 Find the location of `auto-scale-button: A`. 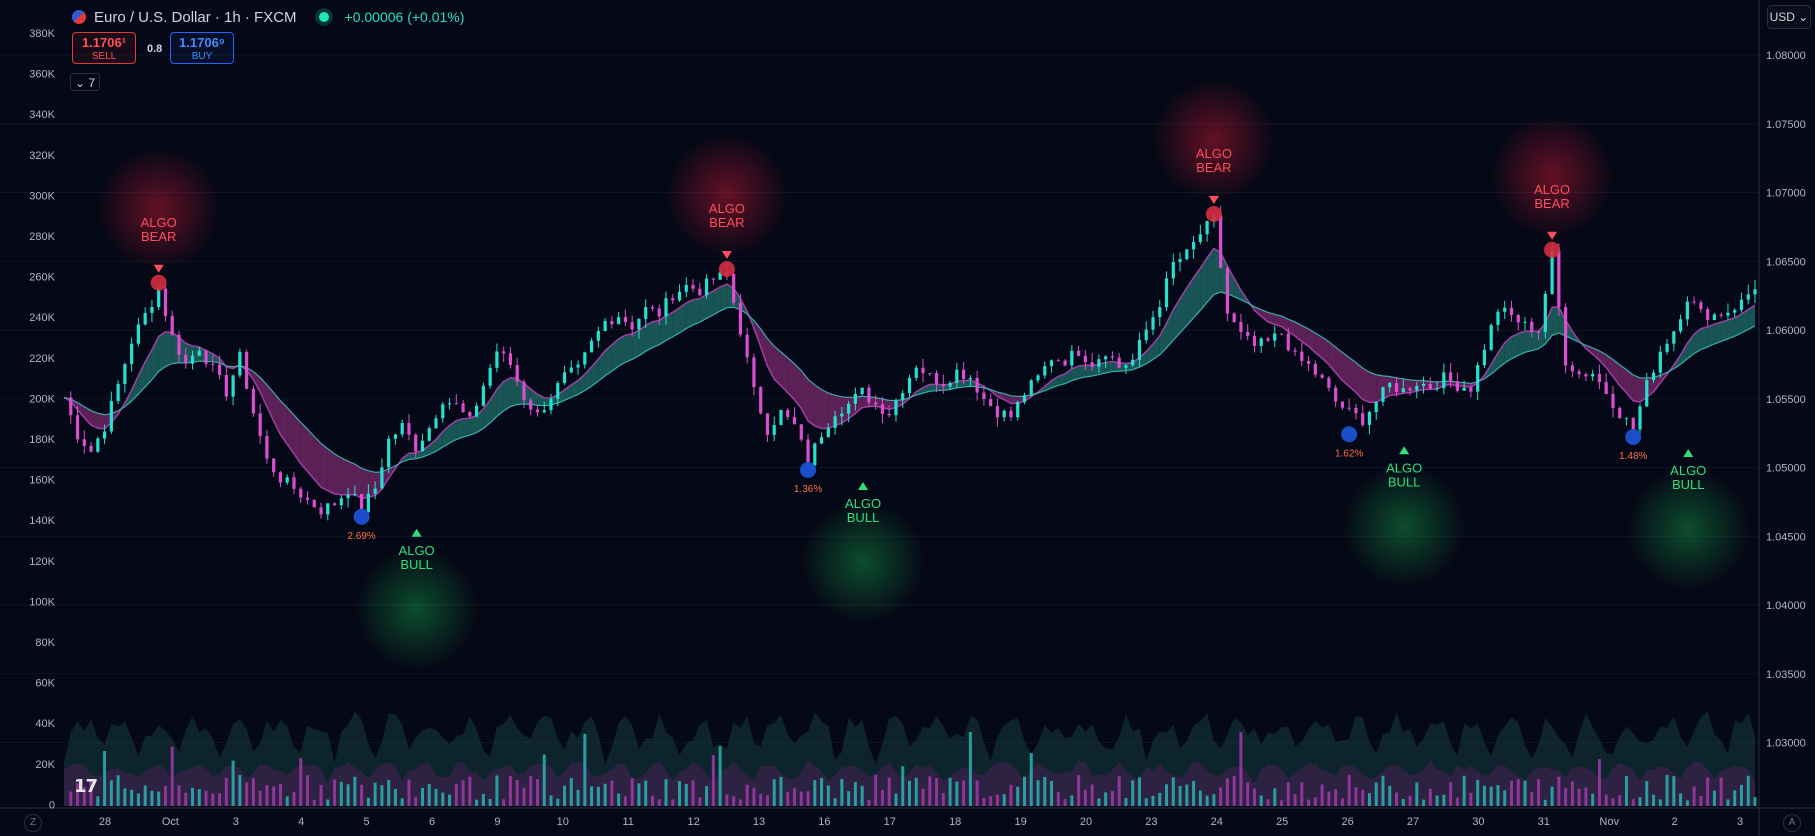

auto-scale-button: A is located at coordinates (1792, 823).